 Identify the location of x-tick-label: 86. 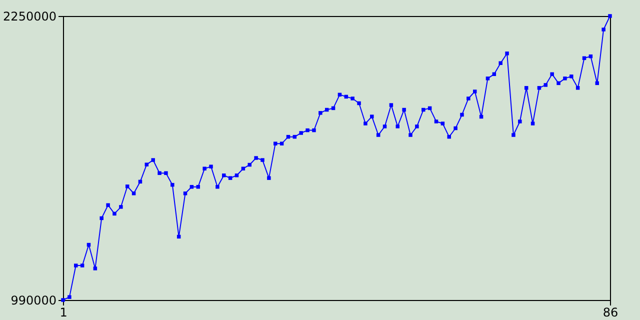
(610, 313).